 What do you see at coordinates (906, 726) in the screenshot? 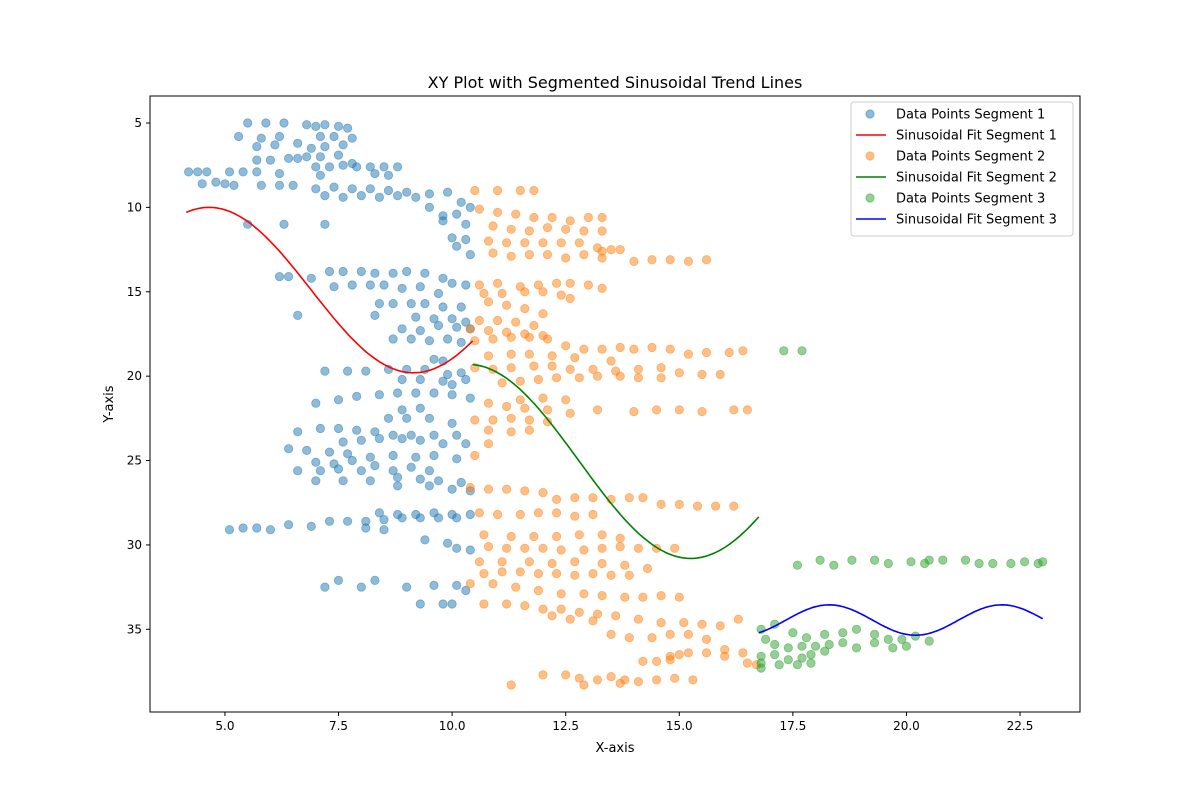
I see `x-tick-label: 20.0` at bounding box center [906, 726].